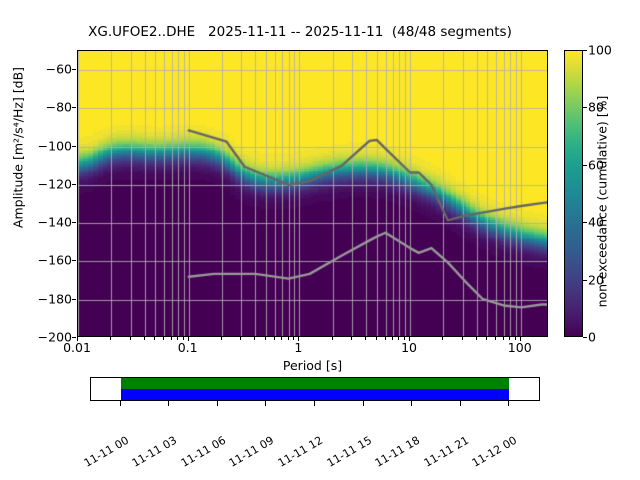 This screenshot has width=640, height=480. I want to click on timeline-tick-label: 11-11 18, so click(397, 451).